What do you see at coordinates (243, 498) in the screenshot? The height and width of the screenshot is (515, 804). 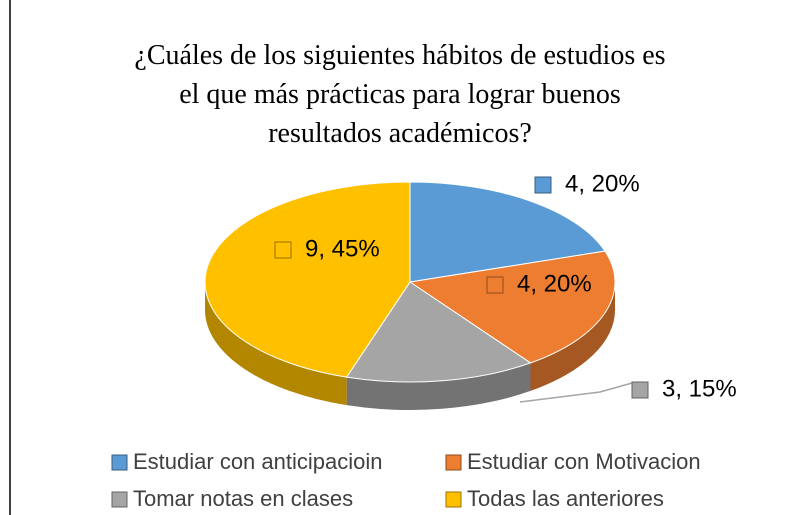 I see `legend-label: Tomar notas en clases` at bounding box center [243, 498].